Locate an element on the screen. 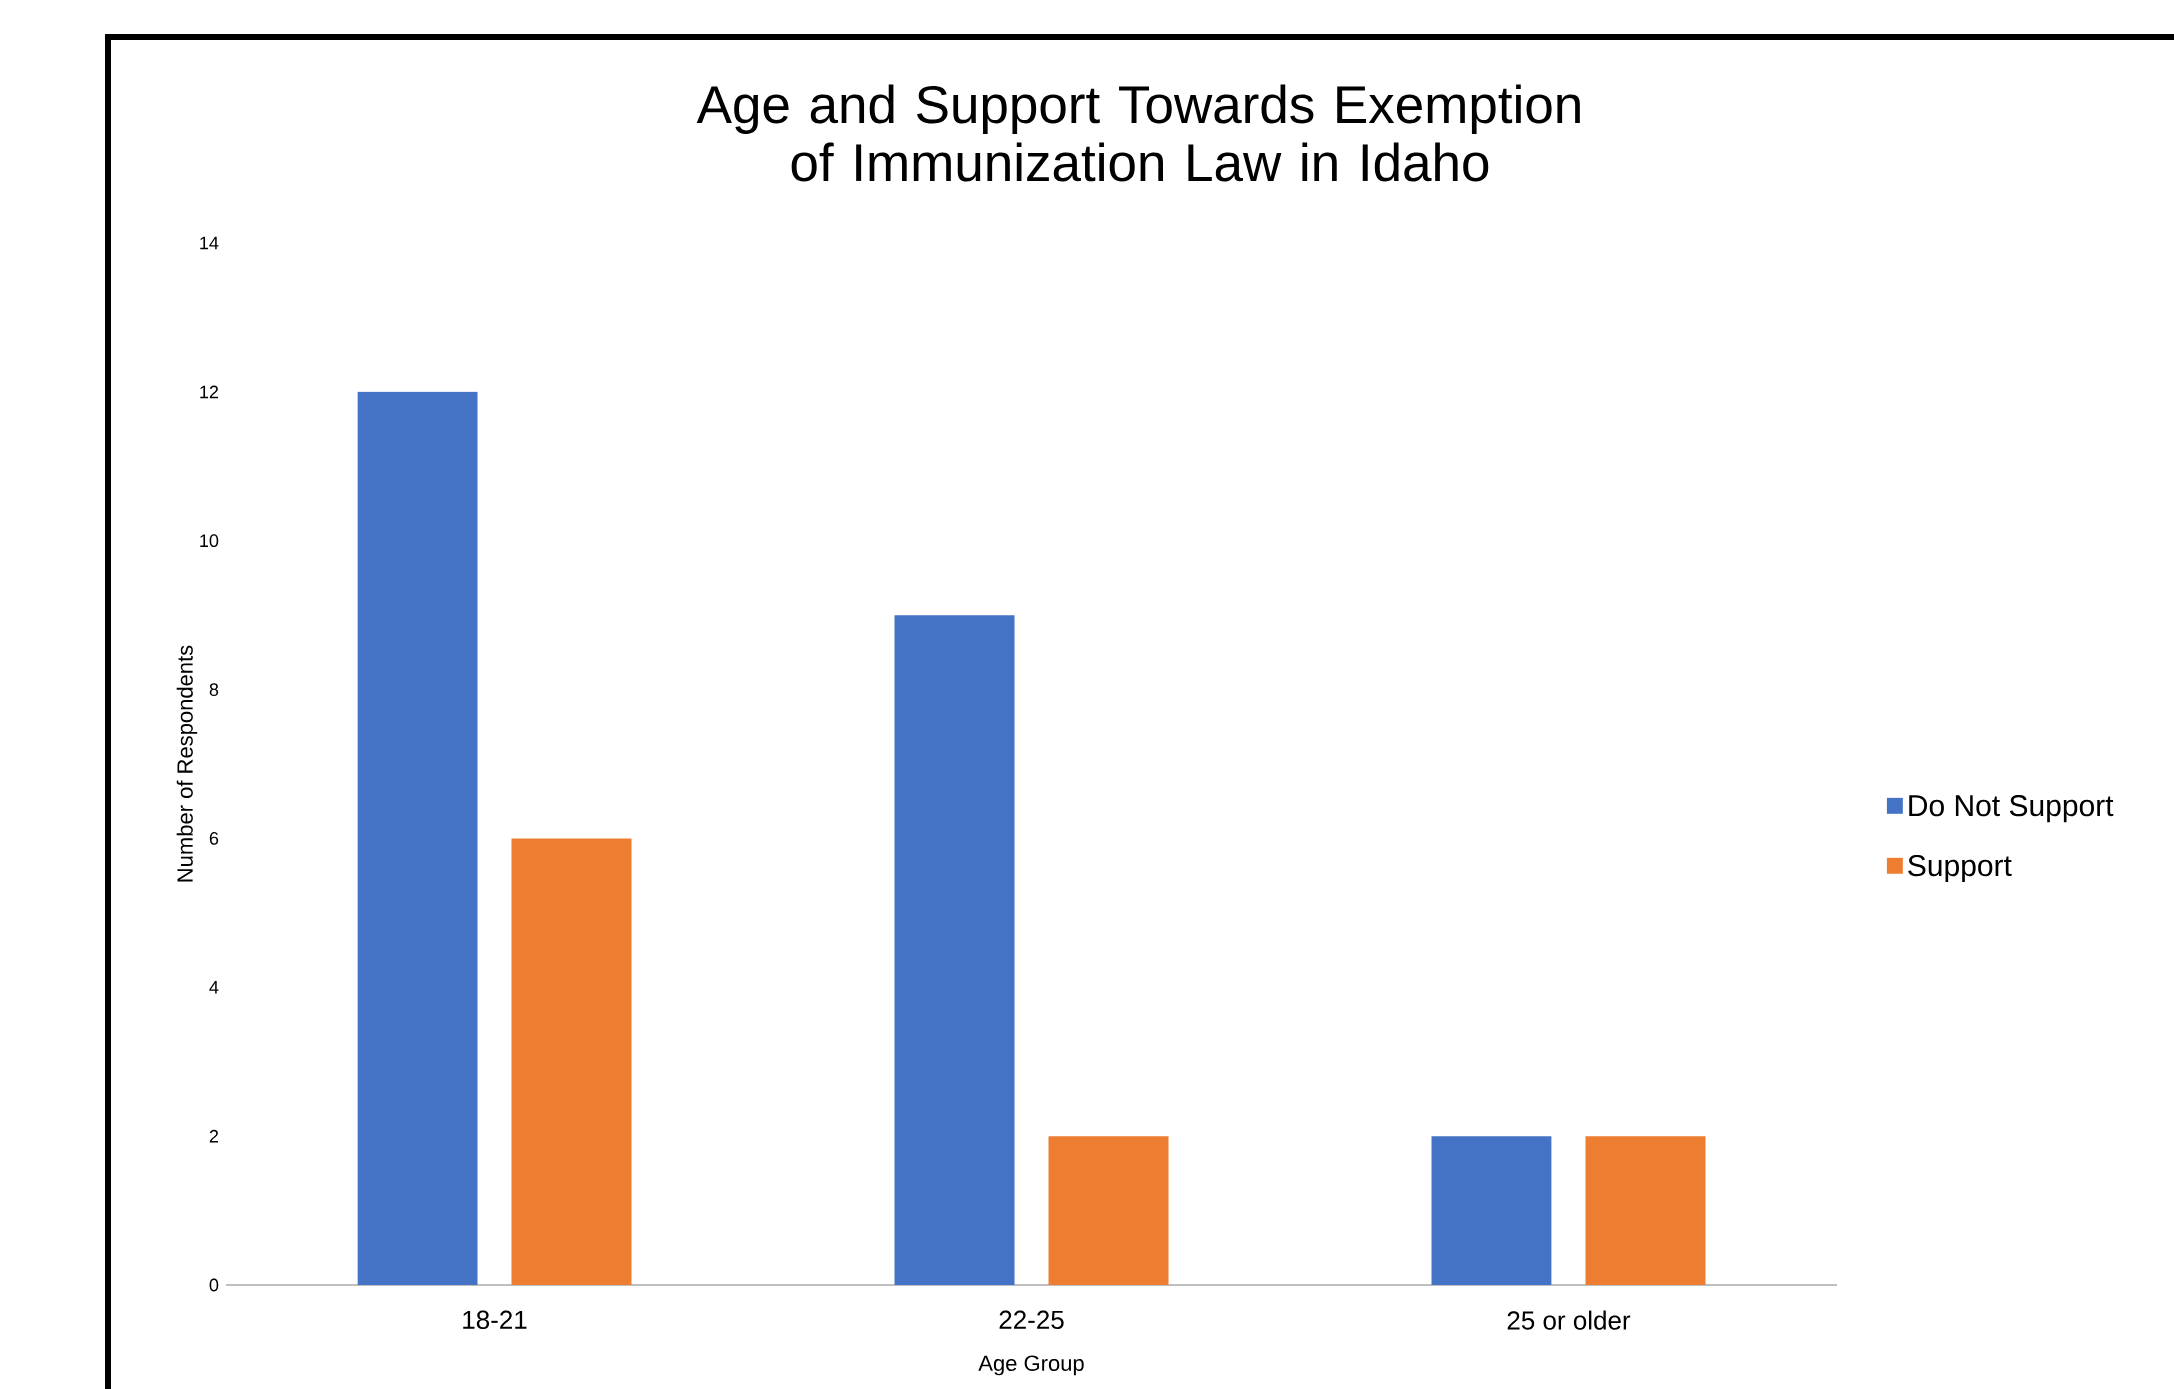 The image size is (2174, 1389). y-tick-label: 0 is located at coordinates (214, 1285).